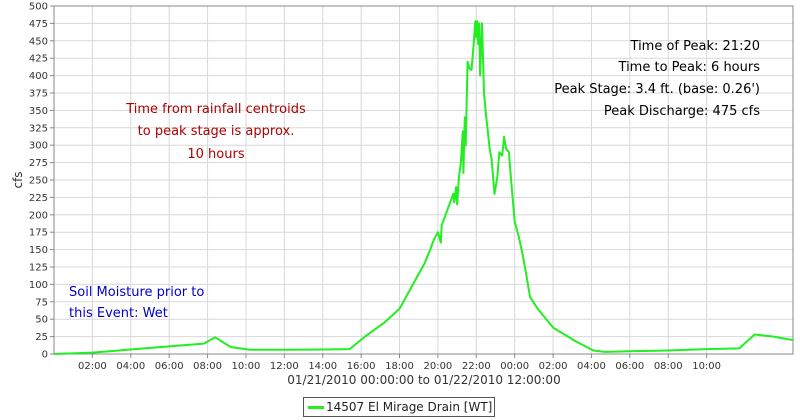  I want to click on annotation-time-to-peak: Time to Peak: 6 hours, so click(689, 67).